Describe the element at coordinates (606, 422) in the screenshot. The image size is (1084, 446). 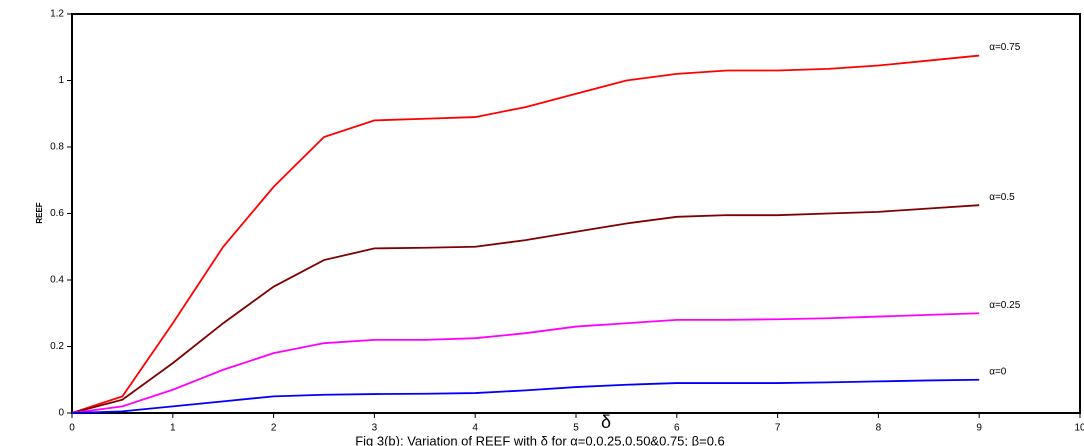
I see `x-axis-label: δ` at that location.